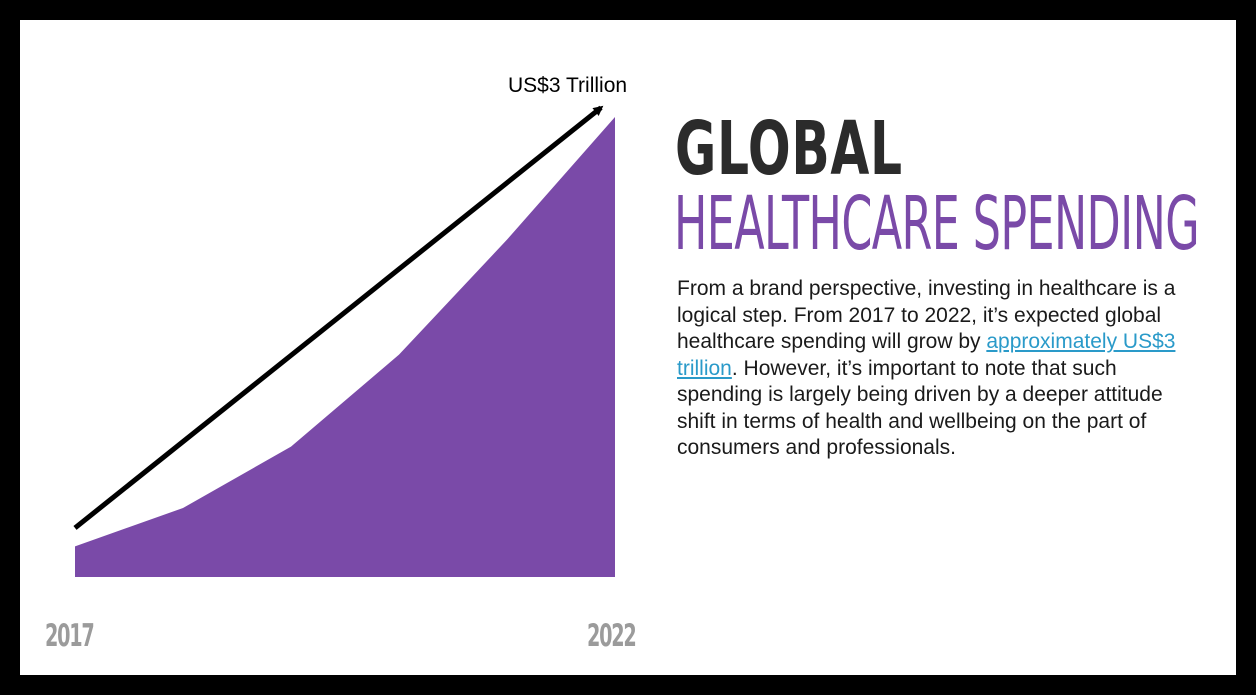  Describe the element at coordinates (926, 355) in the screenshot. I see `spending-link: approximately US$3 trillion` at that location.